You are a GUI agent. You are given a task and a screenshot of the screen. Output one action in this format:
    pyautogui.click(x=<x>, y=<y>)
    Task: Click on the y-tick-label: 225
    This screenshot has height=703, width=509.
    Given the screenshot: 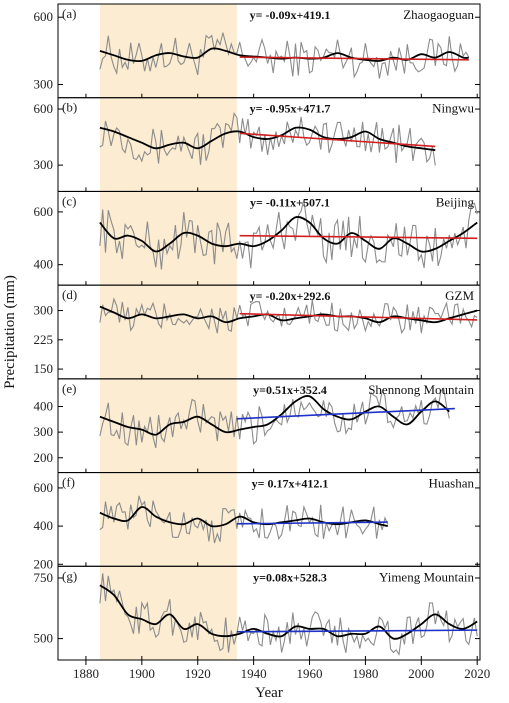 What is the action you would take?
    pyautogui.click(x=44, y=339)
    